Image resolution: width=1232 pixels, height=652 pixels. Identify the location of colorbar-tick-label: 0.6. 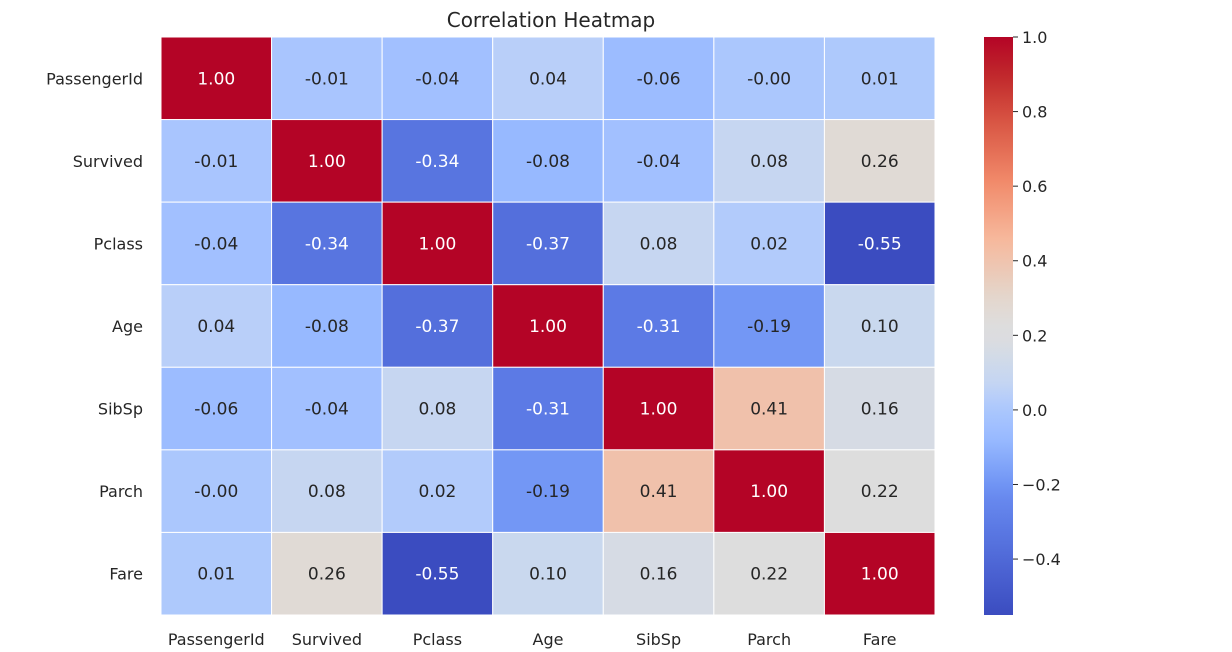
(1034, 186).